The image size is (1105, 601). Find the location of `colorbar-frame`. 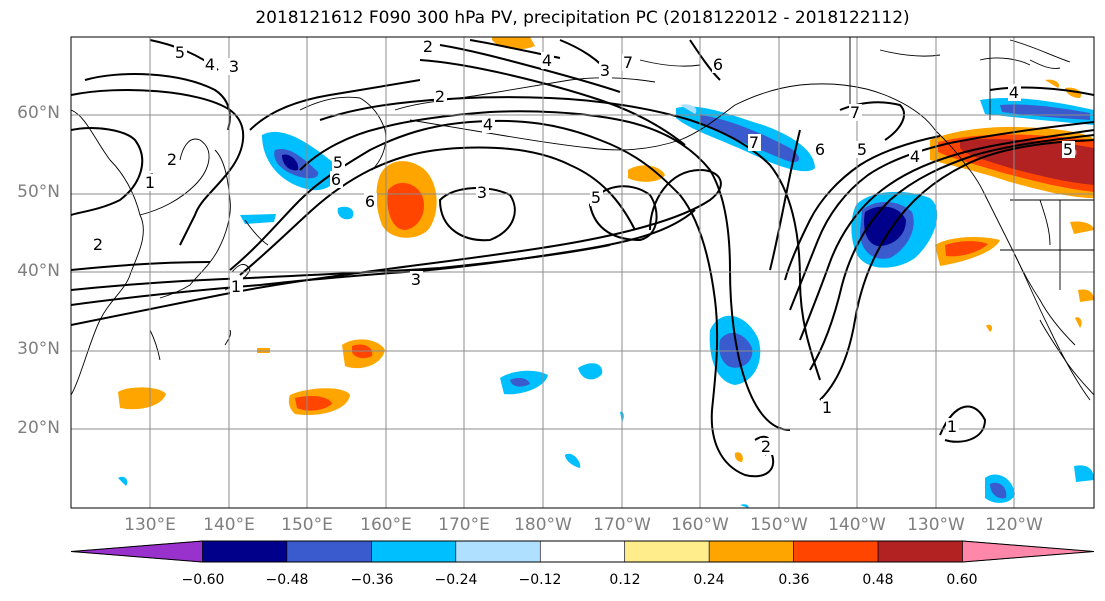

colorbar-frame is located at coordinates (582, 551).